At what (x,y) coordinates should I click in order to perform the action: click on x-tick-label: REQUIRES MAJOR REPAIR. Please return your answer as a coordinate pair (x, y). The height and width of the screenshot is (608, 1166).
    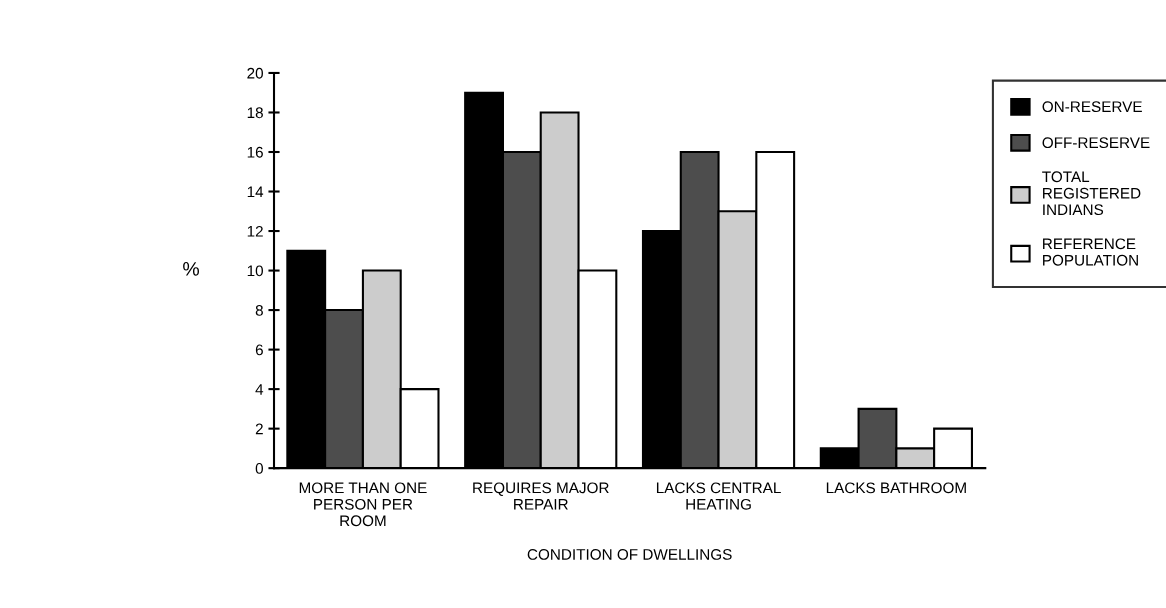
    Looking at the image, I should click on (541, 496).